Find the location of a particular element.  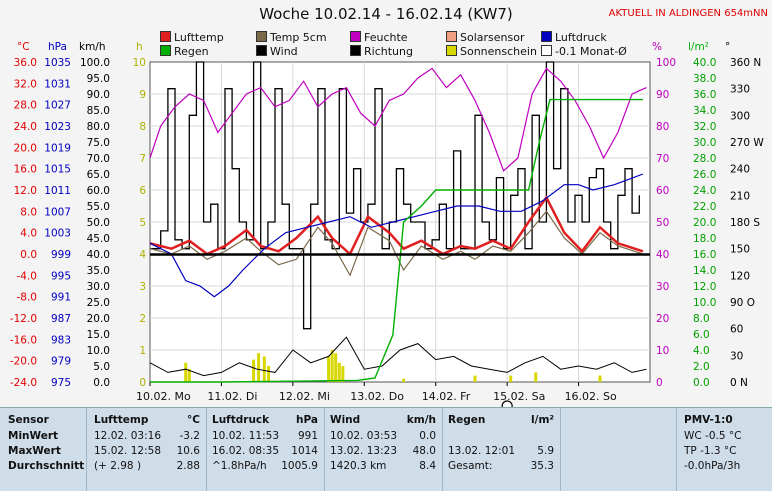

tick-label-h: 0 is located at coordinates (142, 383).